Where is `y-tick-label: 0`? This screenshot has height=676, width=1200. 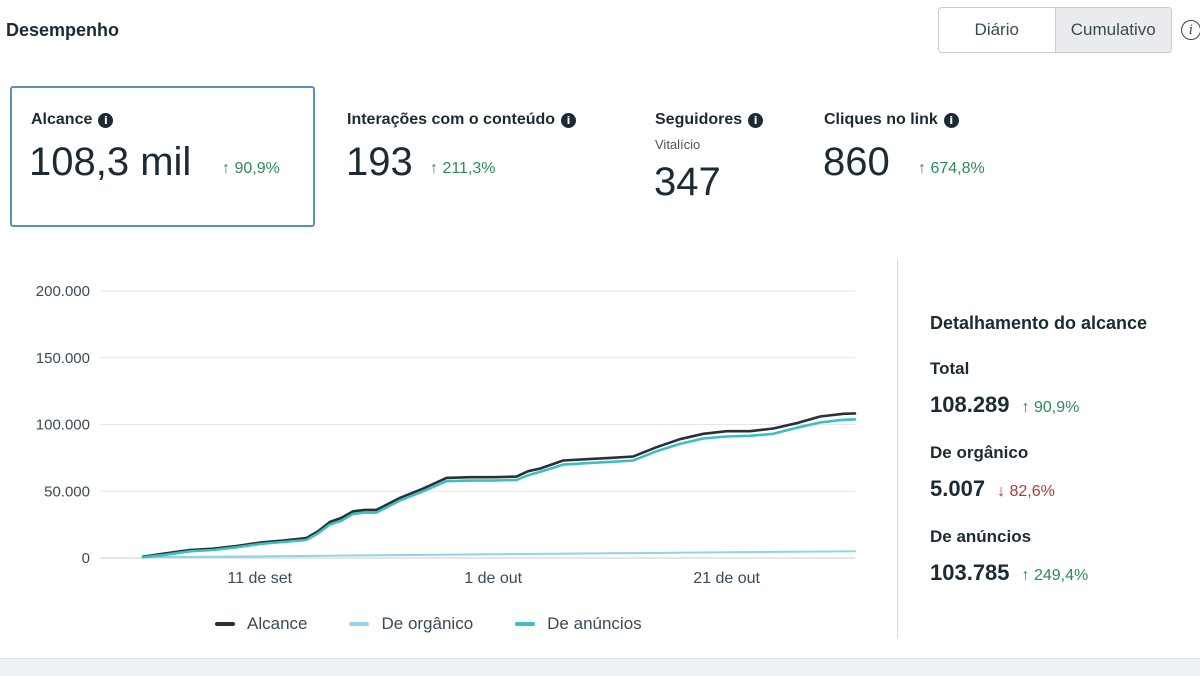
y-tick-label: 0 is located at coordinates (86, 558).